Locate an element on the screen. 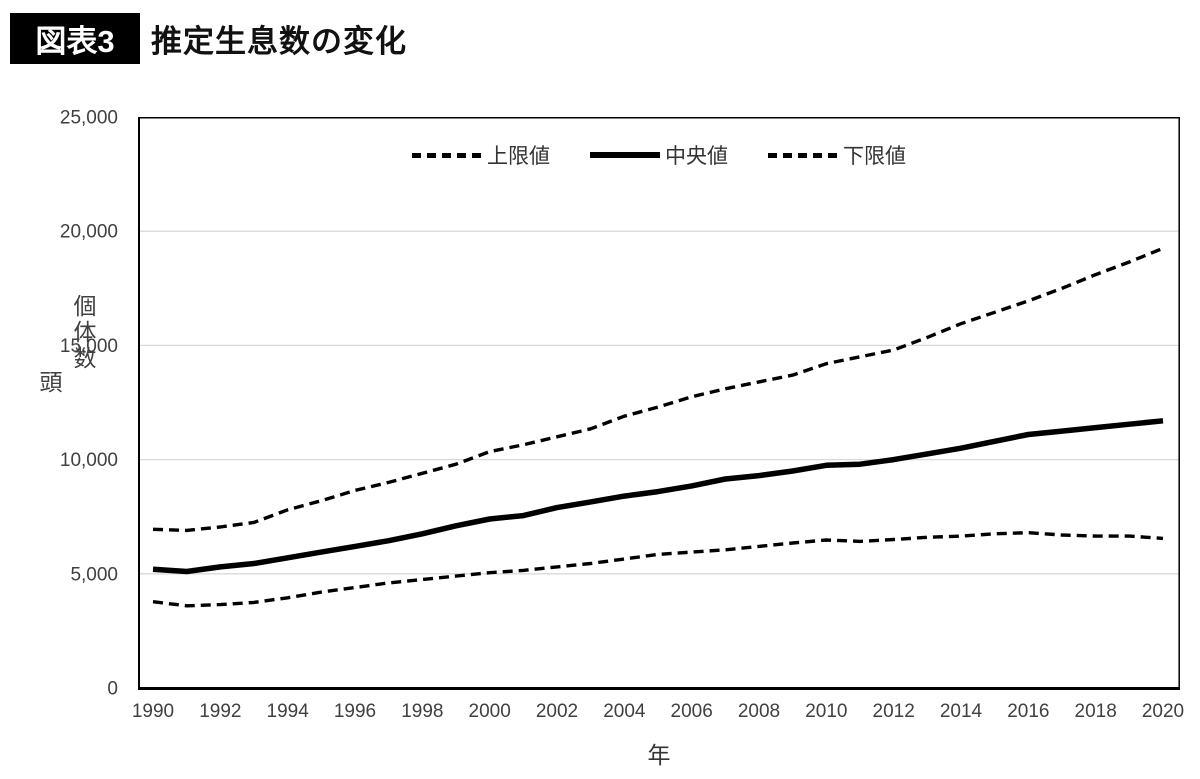  y-tick-label: 15,000 is located at coordinates (89, 346).